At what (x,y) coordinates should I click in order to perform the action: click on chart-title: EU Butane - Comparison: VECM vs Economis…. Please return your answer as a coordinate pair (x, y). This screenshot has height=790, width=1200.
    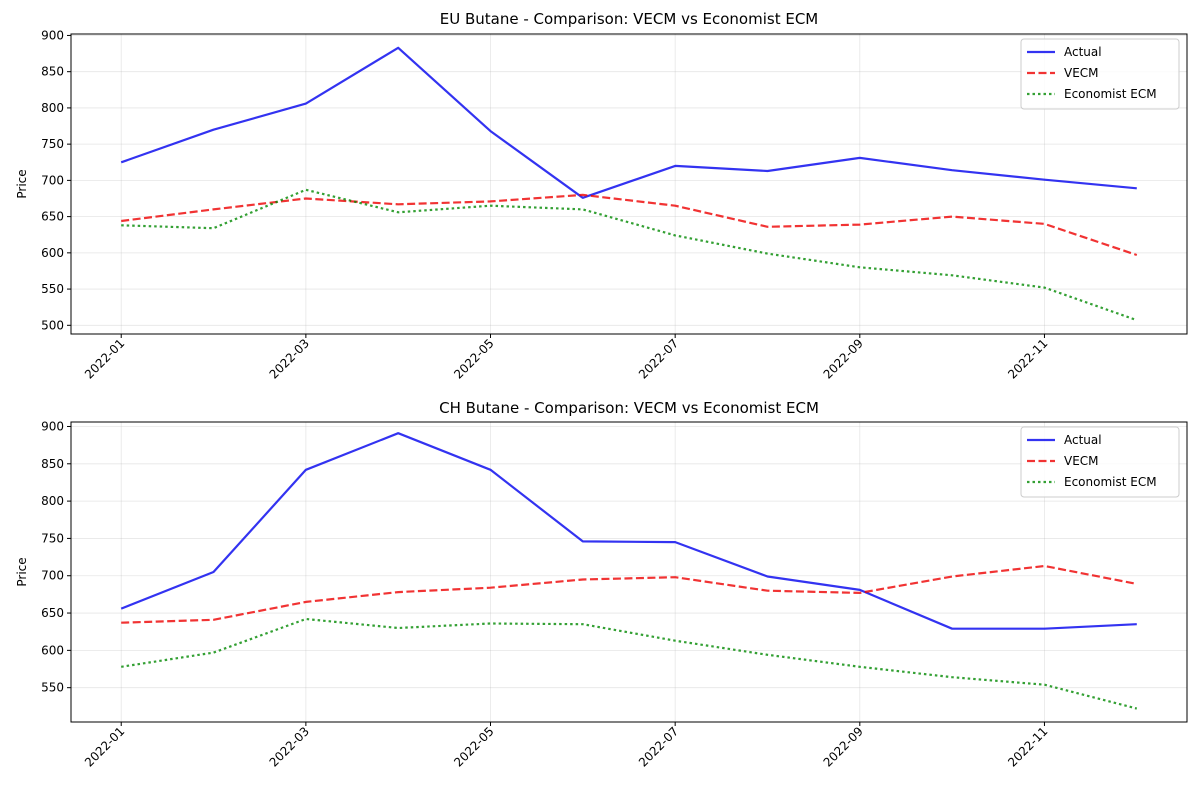
    Looking at the image, I should click on (629, 19).